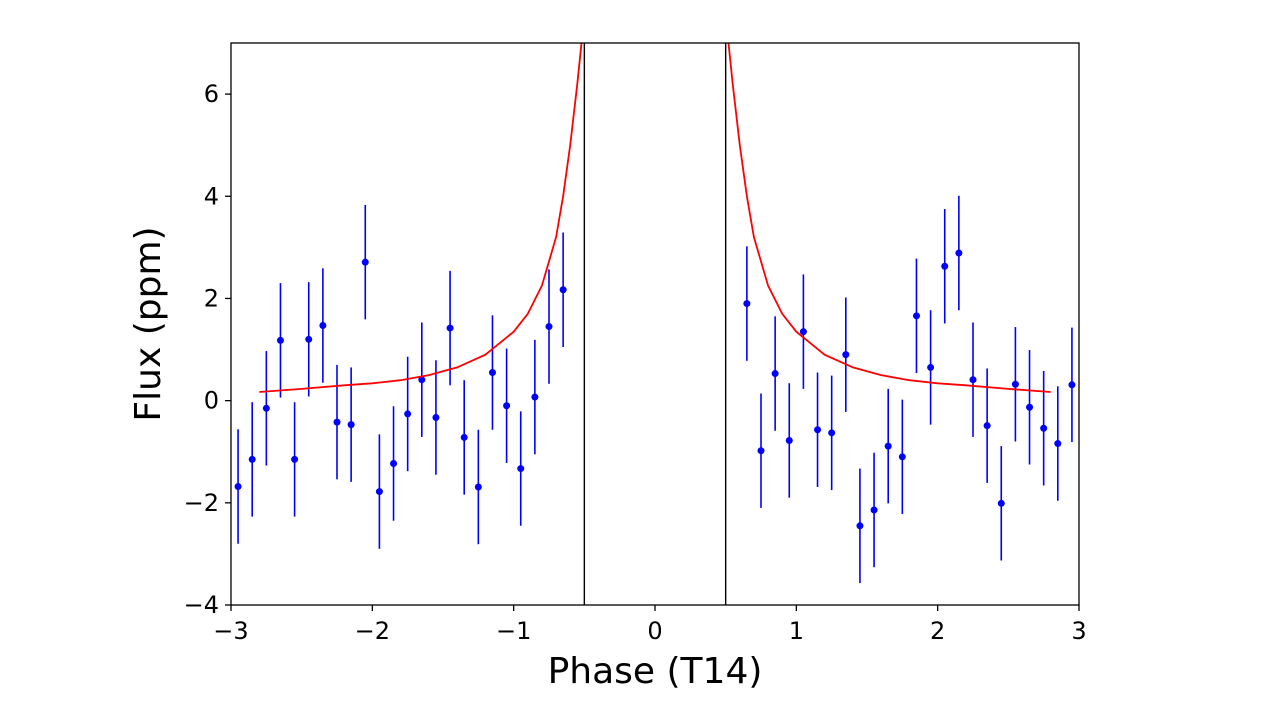 The width and height of the screenshot is (1274, 719). I want to click on y-tick-label: −2, so click(201, 503).